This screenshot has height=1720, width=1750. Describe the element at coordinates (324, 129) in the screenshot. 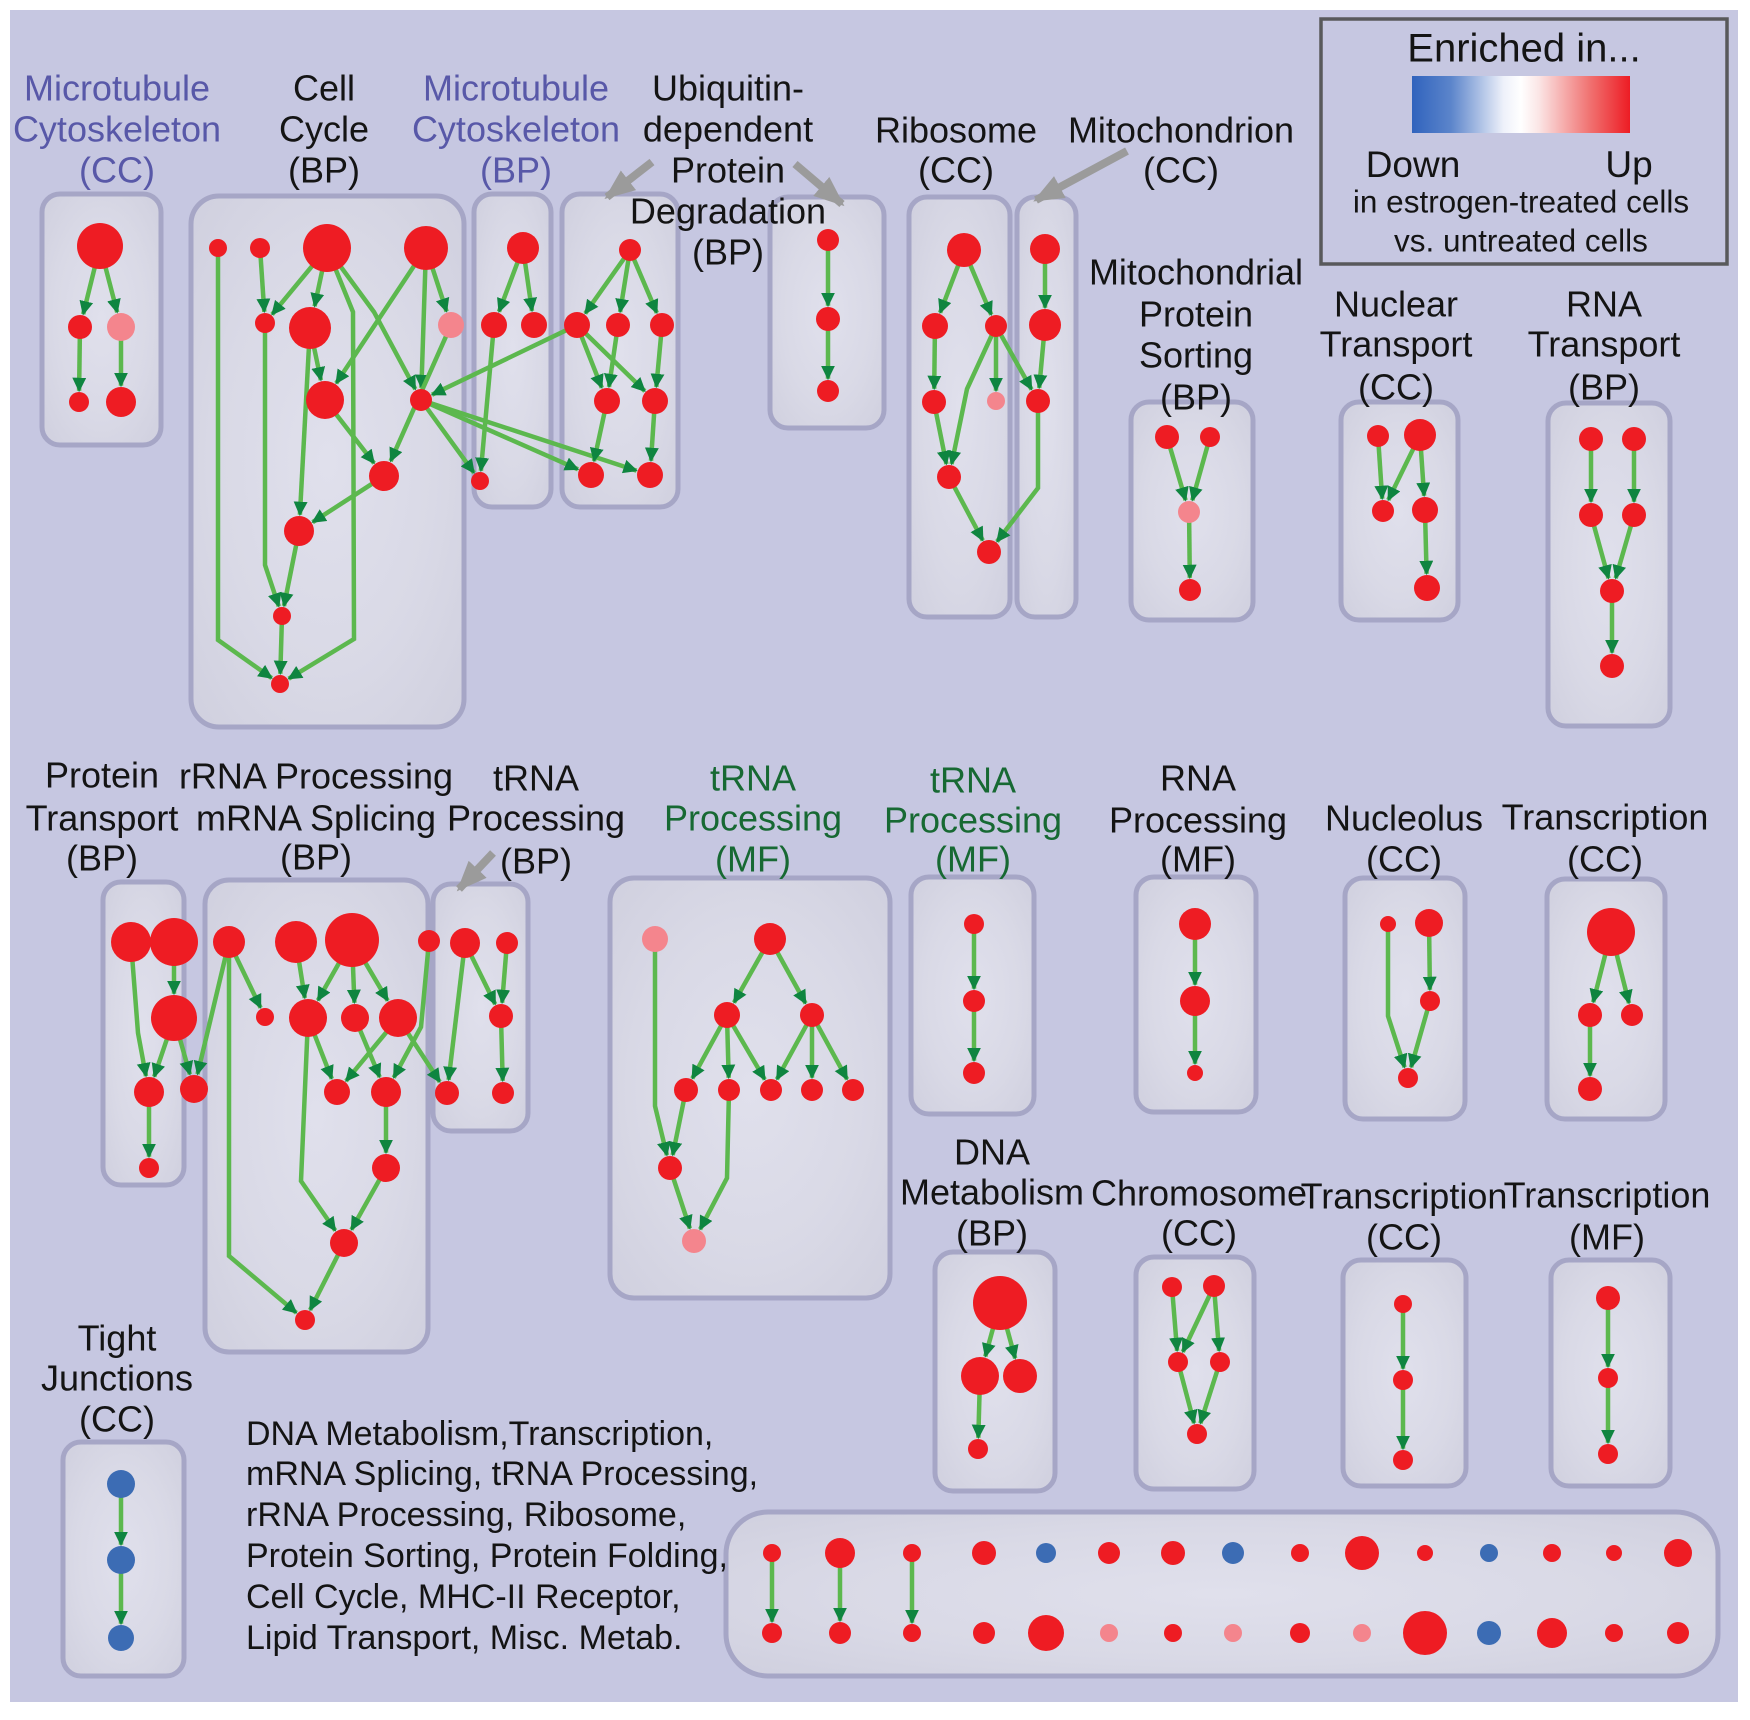

I see `svg-text: Cycle` at that location.